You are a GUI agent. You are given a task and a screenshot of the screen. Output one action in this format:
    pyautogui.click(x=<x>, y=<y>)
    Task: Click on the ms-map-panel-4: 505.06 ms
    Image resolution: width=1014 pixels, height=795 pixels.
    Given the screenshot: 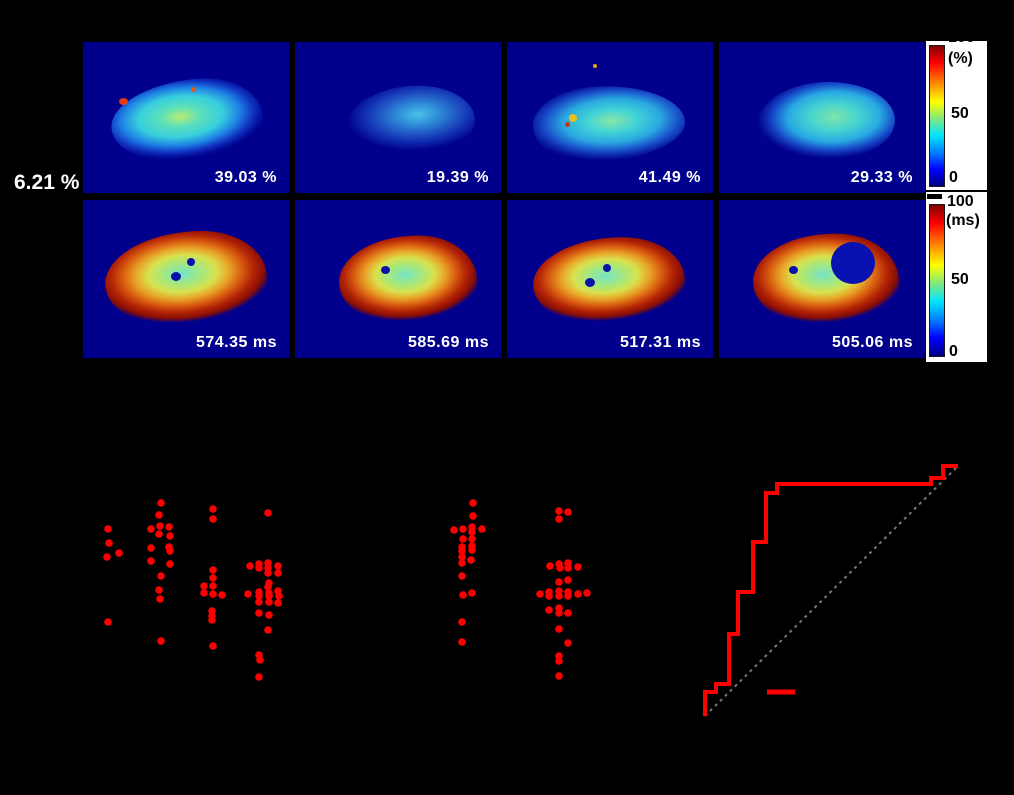 What is the action you would take?
    pyautogui.click(x=822, y=279)
    